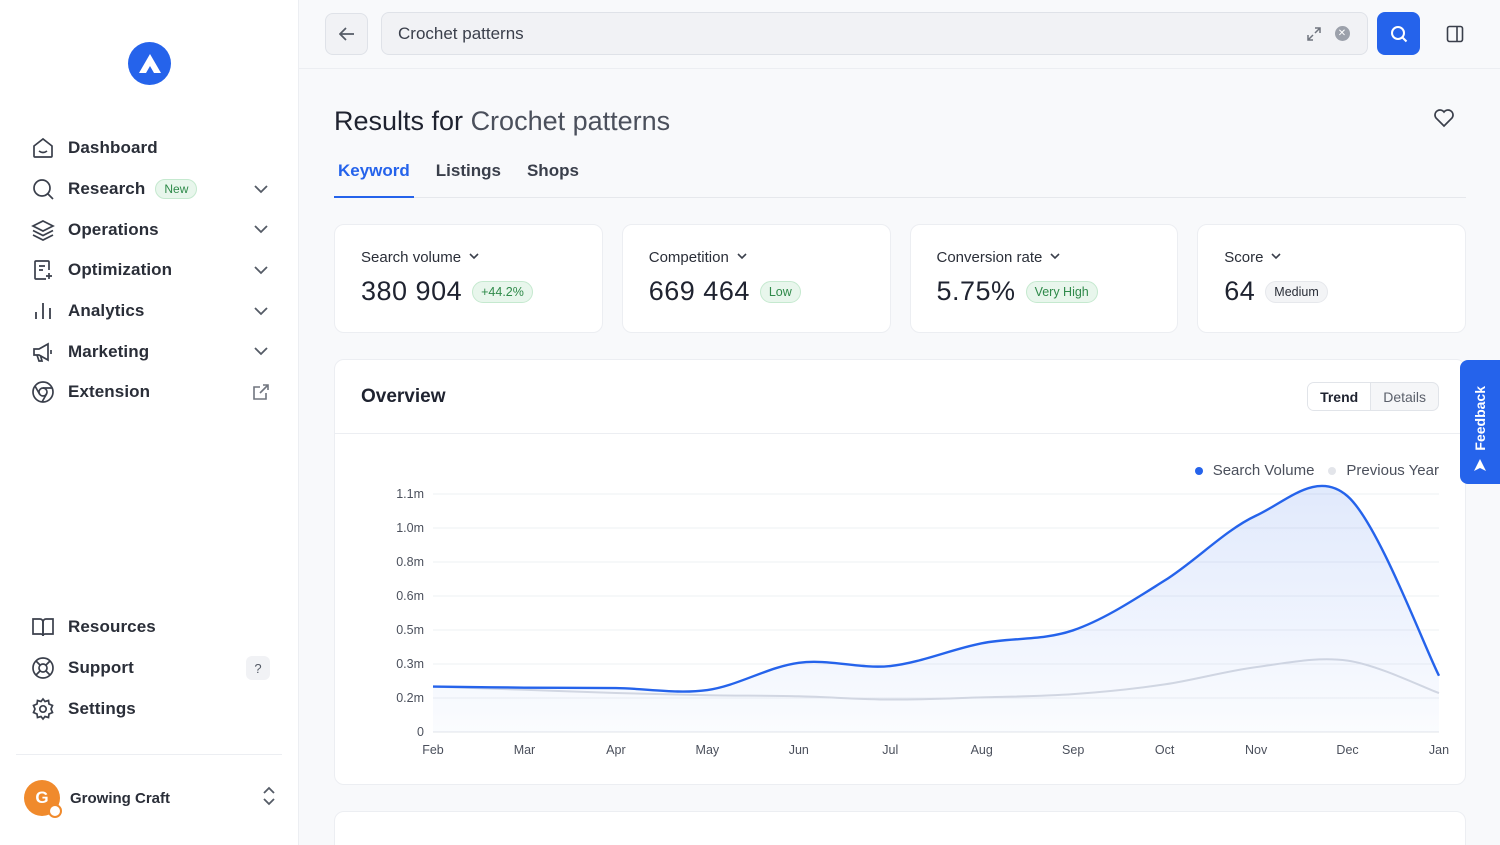  I want to click on sidebar-item-resources: Resources, so click(150, 627).